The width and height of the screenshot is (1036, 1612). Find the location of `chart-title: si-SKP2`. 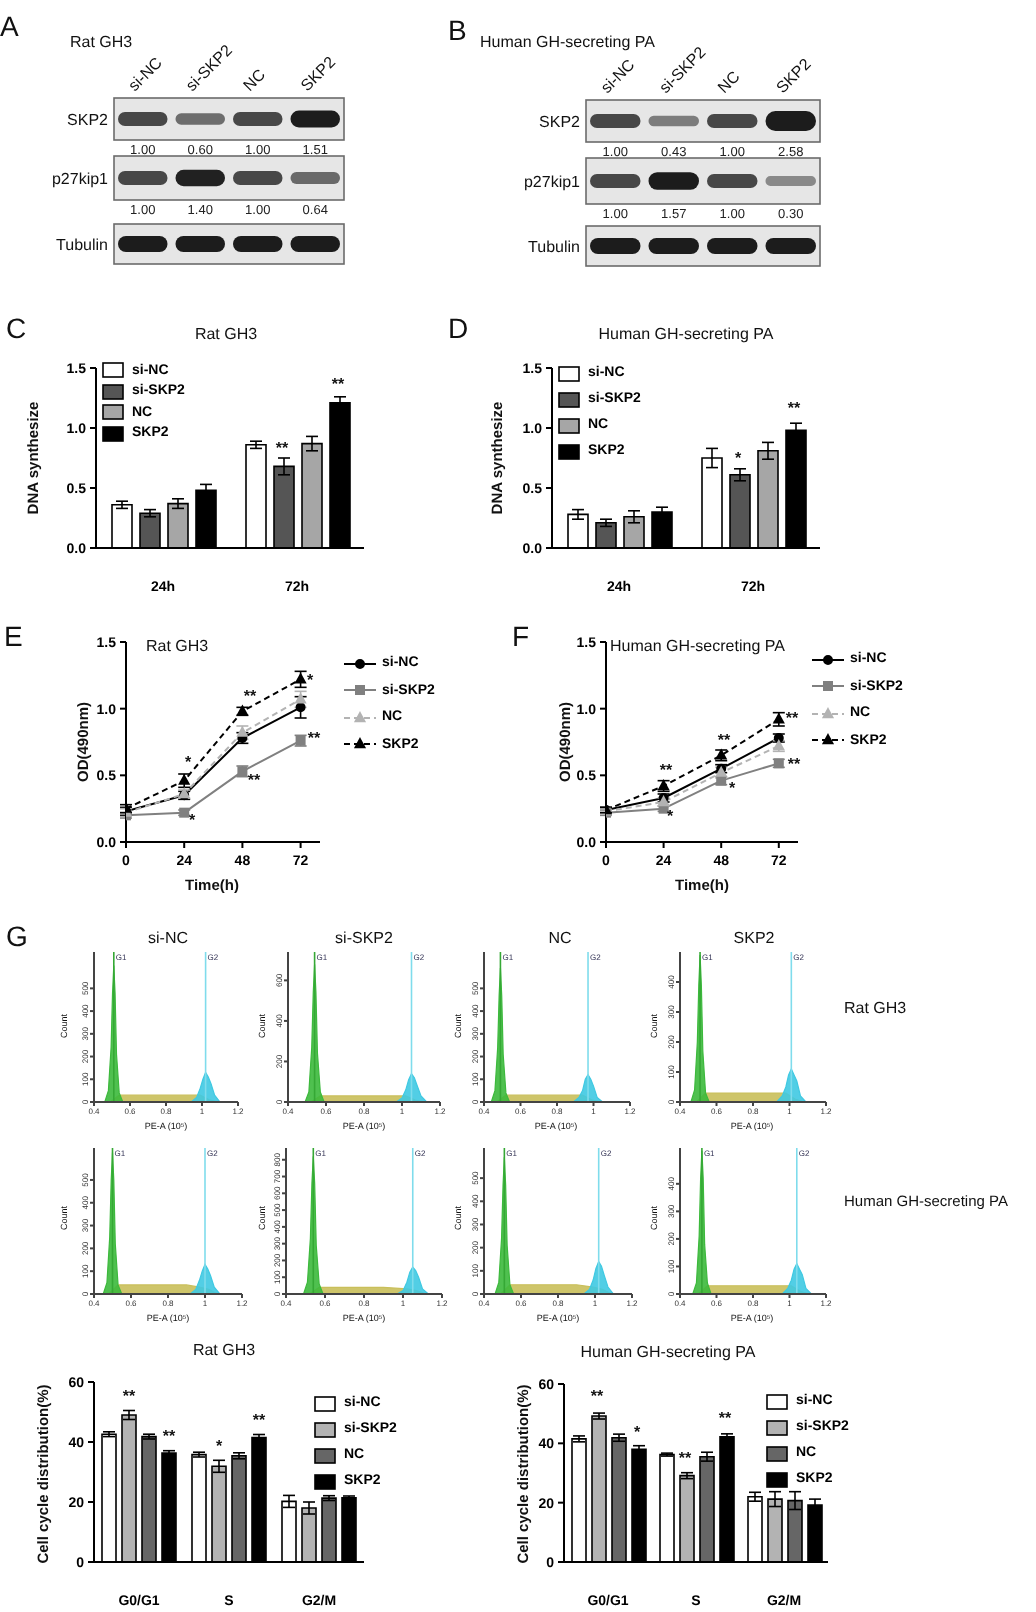

chart-title: si-SKP2 is located at coordinates (364, 939).